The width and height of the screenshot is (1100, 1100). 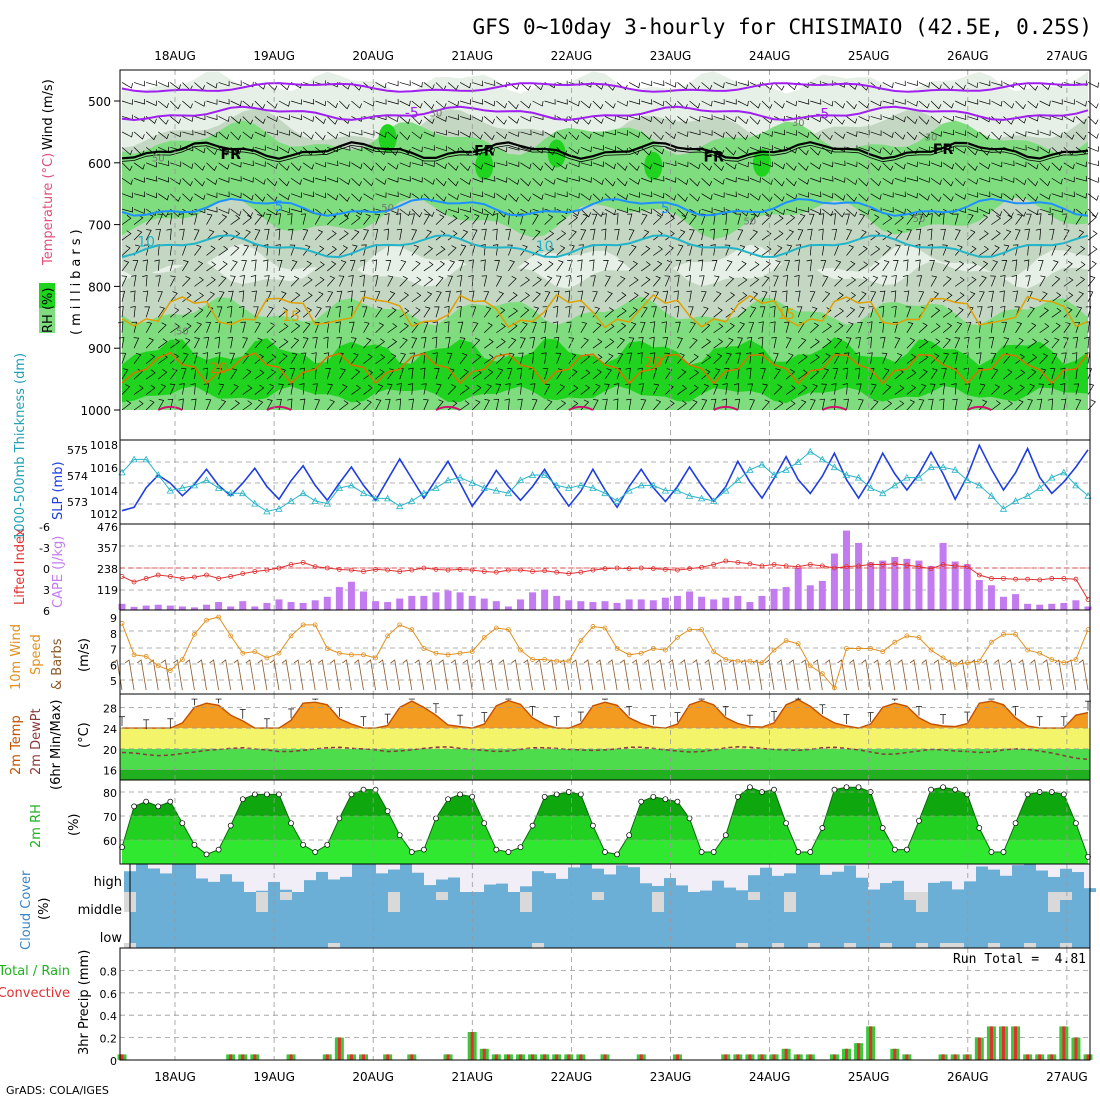 I want to click on wind-barb-10m, so click(x=335, y=675).